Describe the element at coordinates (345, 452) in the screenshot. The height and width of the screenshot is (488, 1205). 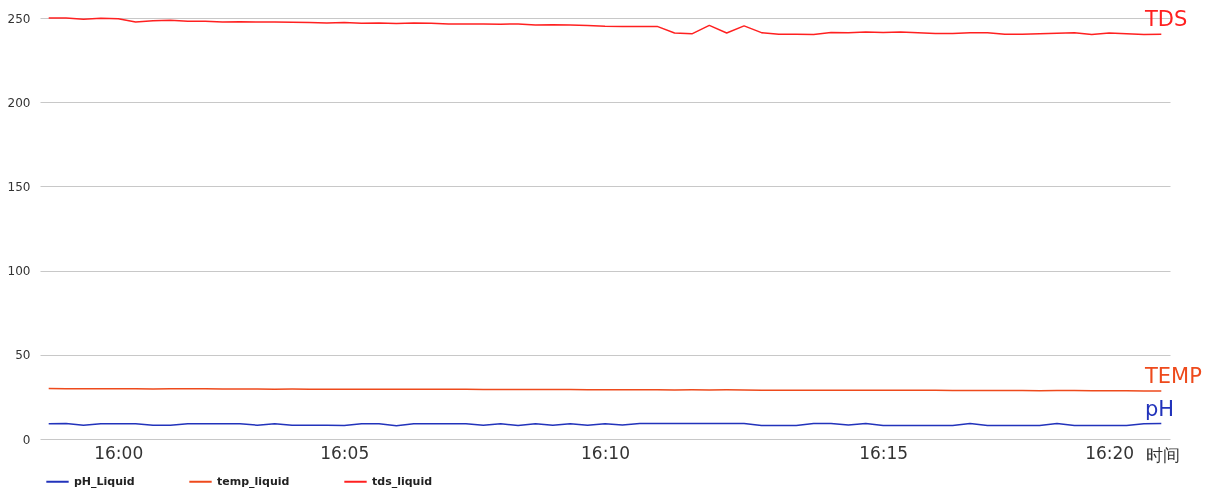
I see `x-tick-label: 16:05` at that location.